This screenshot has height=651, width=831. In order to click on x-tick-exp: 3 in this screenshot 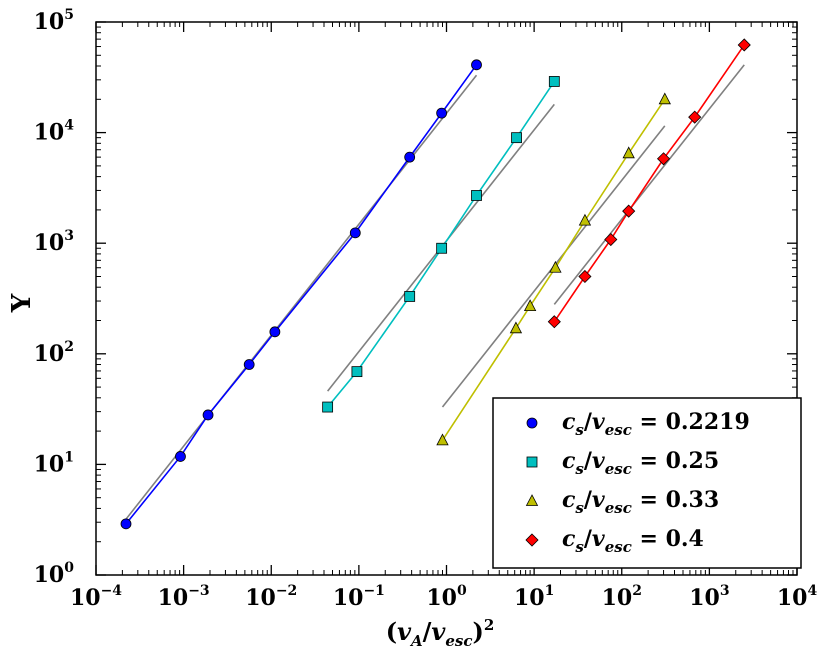, I will do `click(725, 591)`.